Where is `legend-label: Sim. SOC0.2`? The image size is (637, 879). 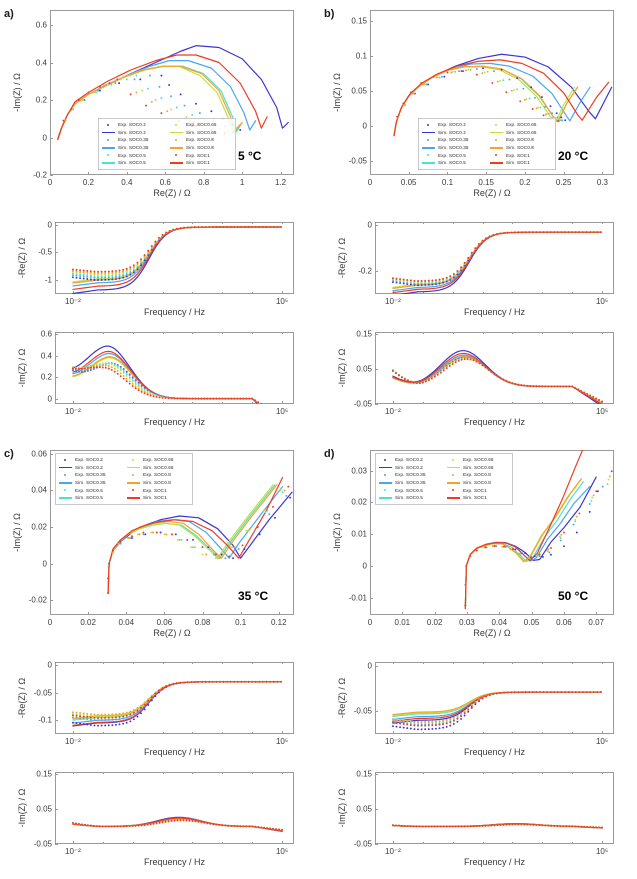 legend-label: Sim. SOC0.2 is located at coordinates (409, 467).